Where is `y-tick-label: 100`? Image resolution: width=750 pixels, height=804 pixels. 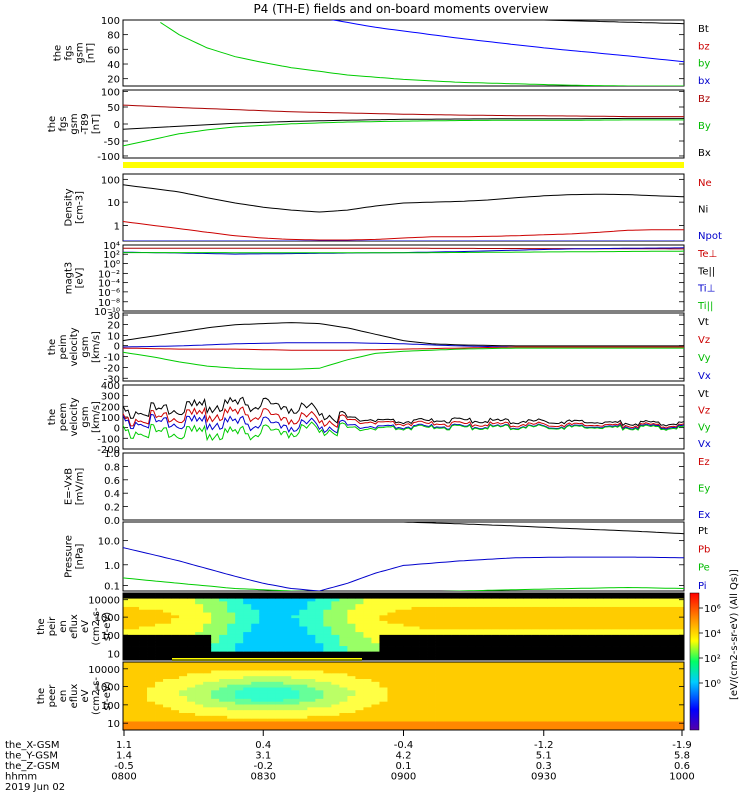 y-tick-label: 100 is located at coordinates (110, 92).